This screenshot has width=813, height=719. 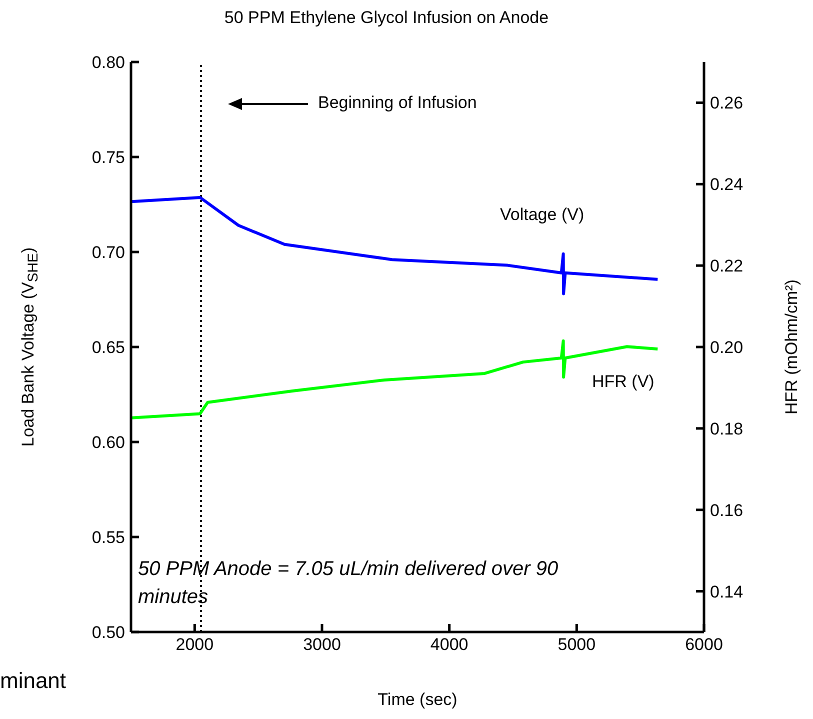 What do you see at coordinates (386, 18) in the screenshot?
I see `chart-title: 50 PPM Ethylene Glycol Infusion on Anode` at bounding box center [386, 18].